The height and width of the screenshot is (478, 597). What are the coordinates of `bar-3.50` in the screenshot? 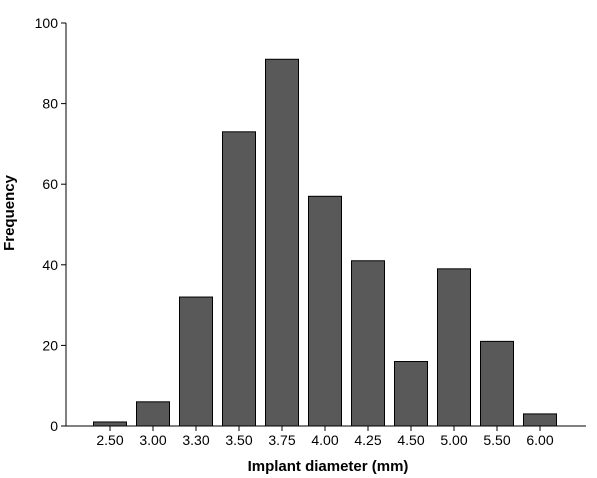 It's located at (239, 279).